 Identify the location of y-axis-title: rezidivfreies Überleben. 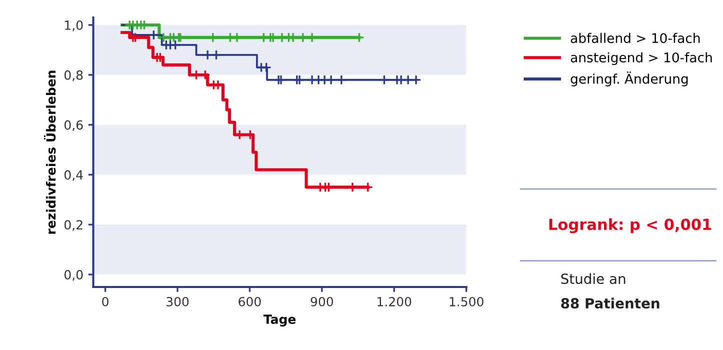
(50, 152).